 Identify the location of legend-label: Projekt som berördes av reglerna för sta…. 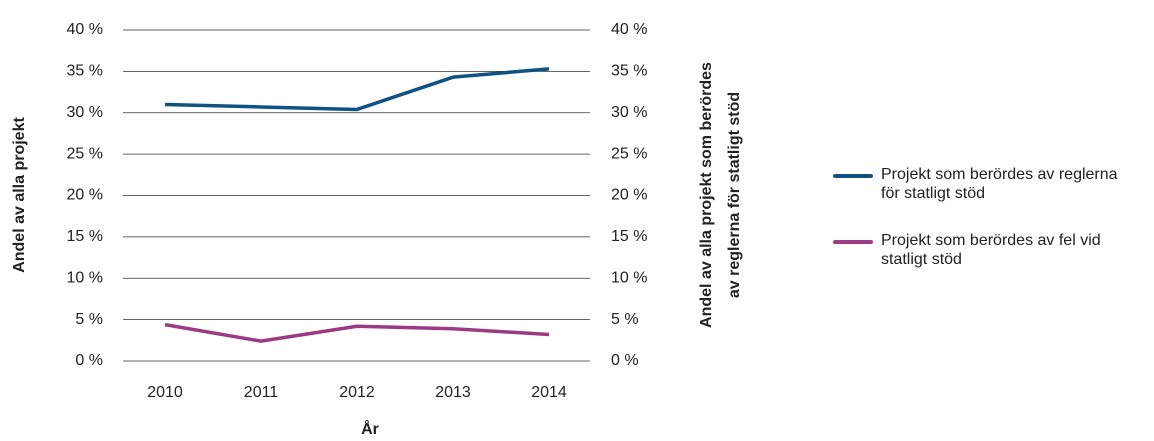
(999, 184).